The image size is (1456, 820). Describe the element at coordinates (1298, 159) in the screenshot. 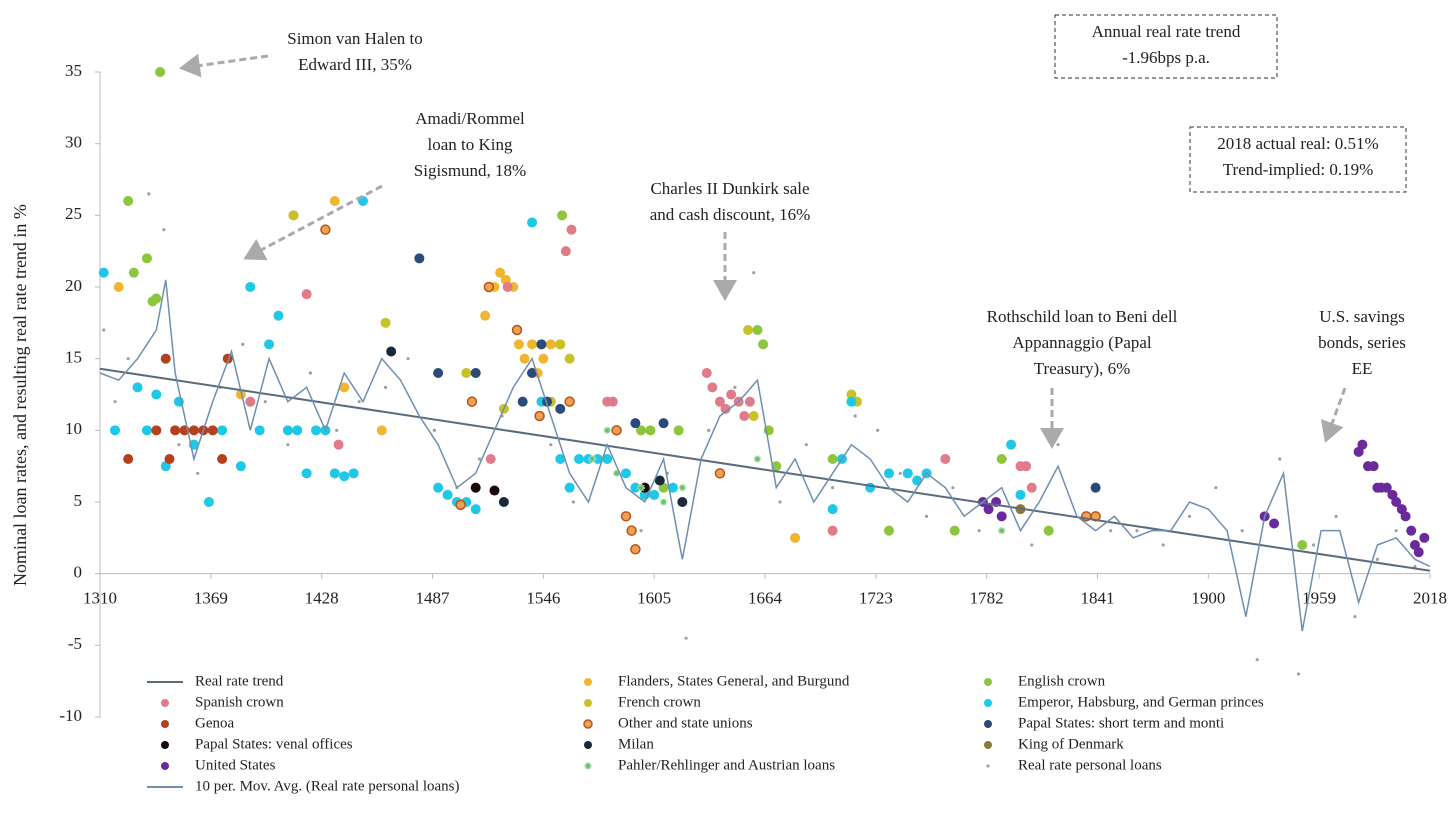

I see `text-box` at that location.